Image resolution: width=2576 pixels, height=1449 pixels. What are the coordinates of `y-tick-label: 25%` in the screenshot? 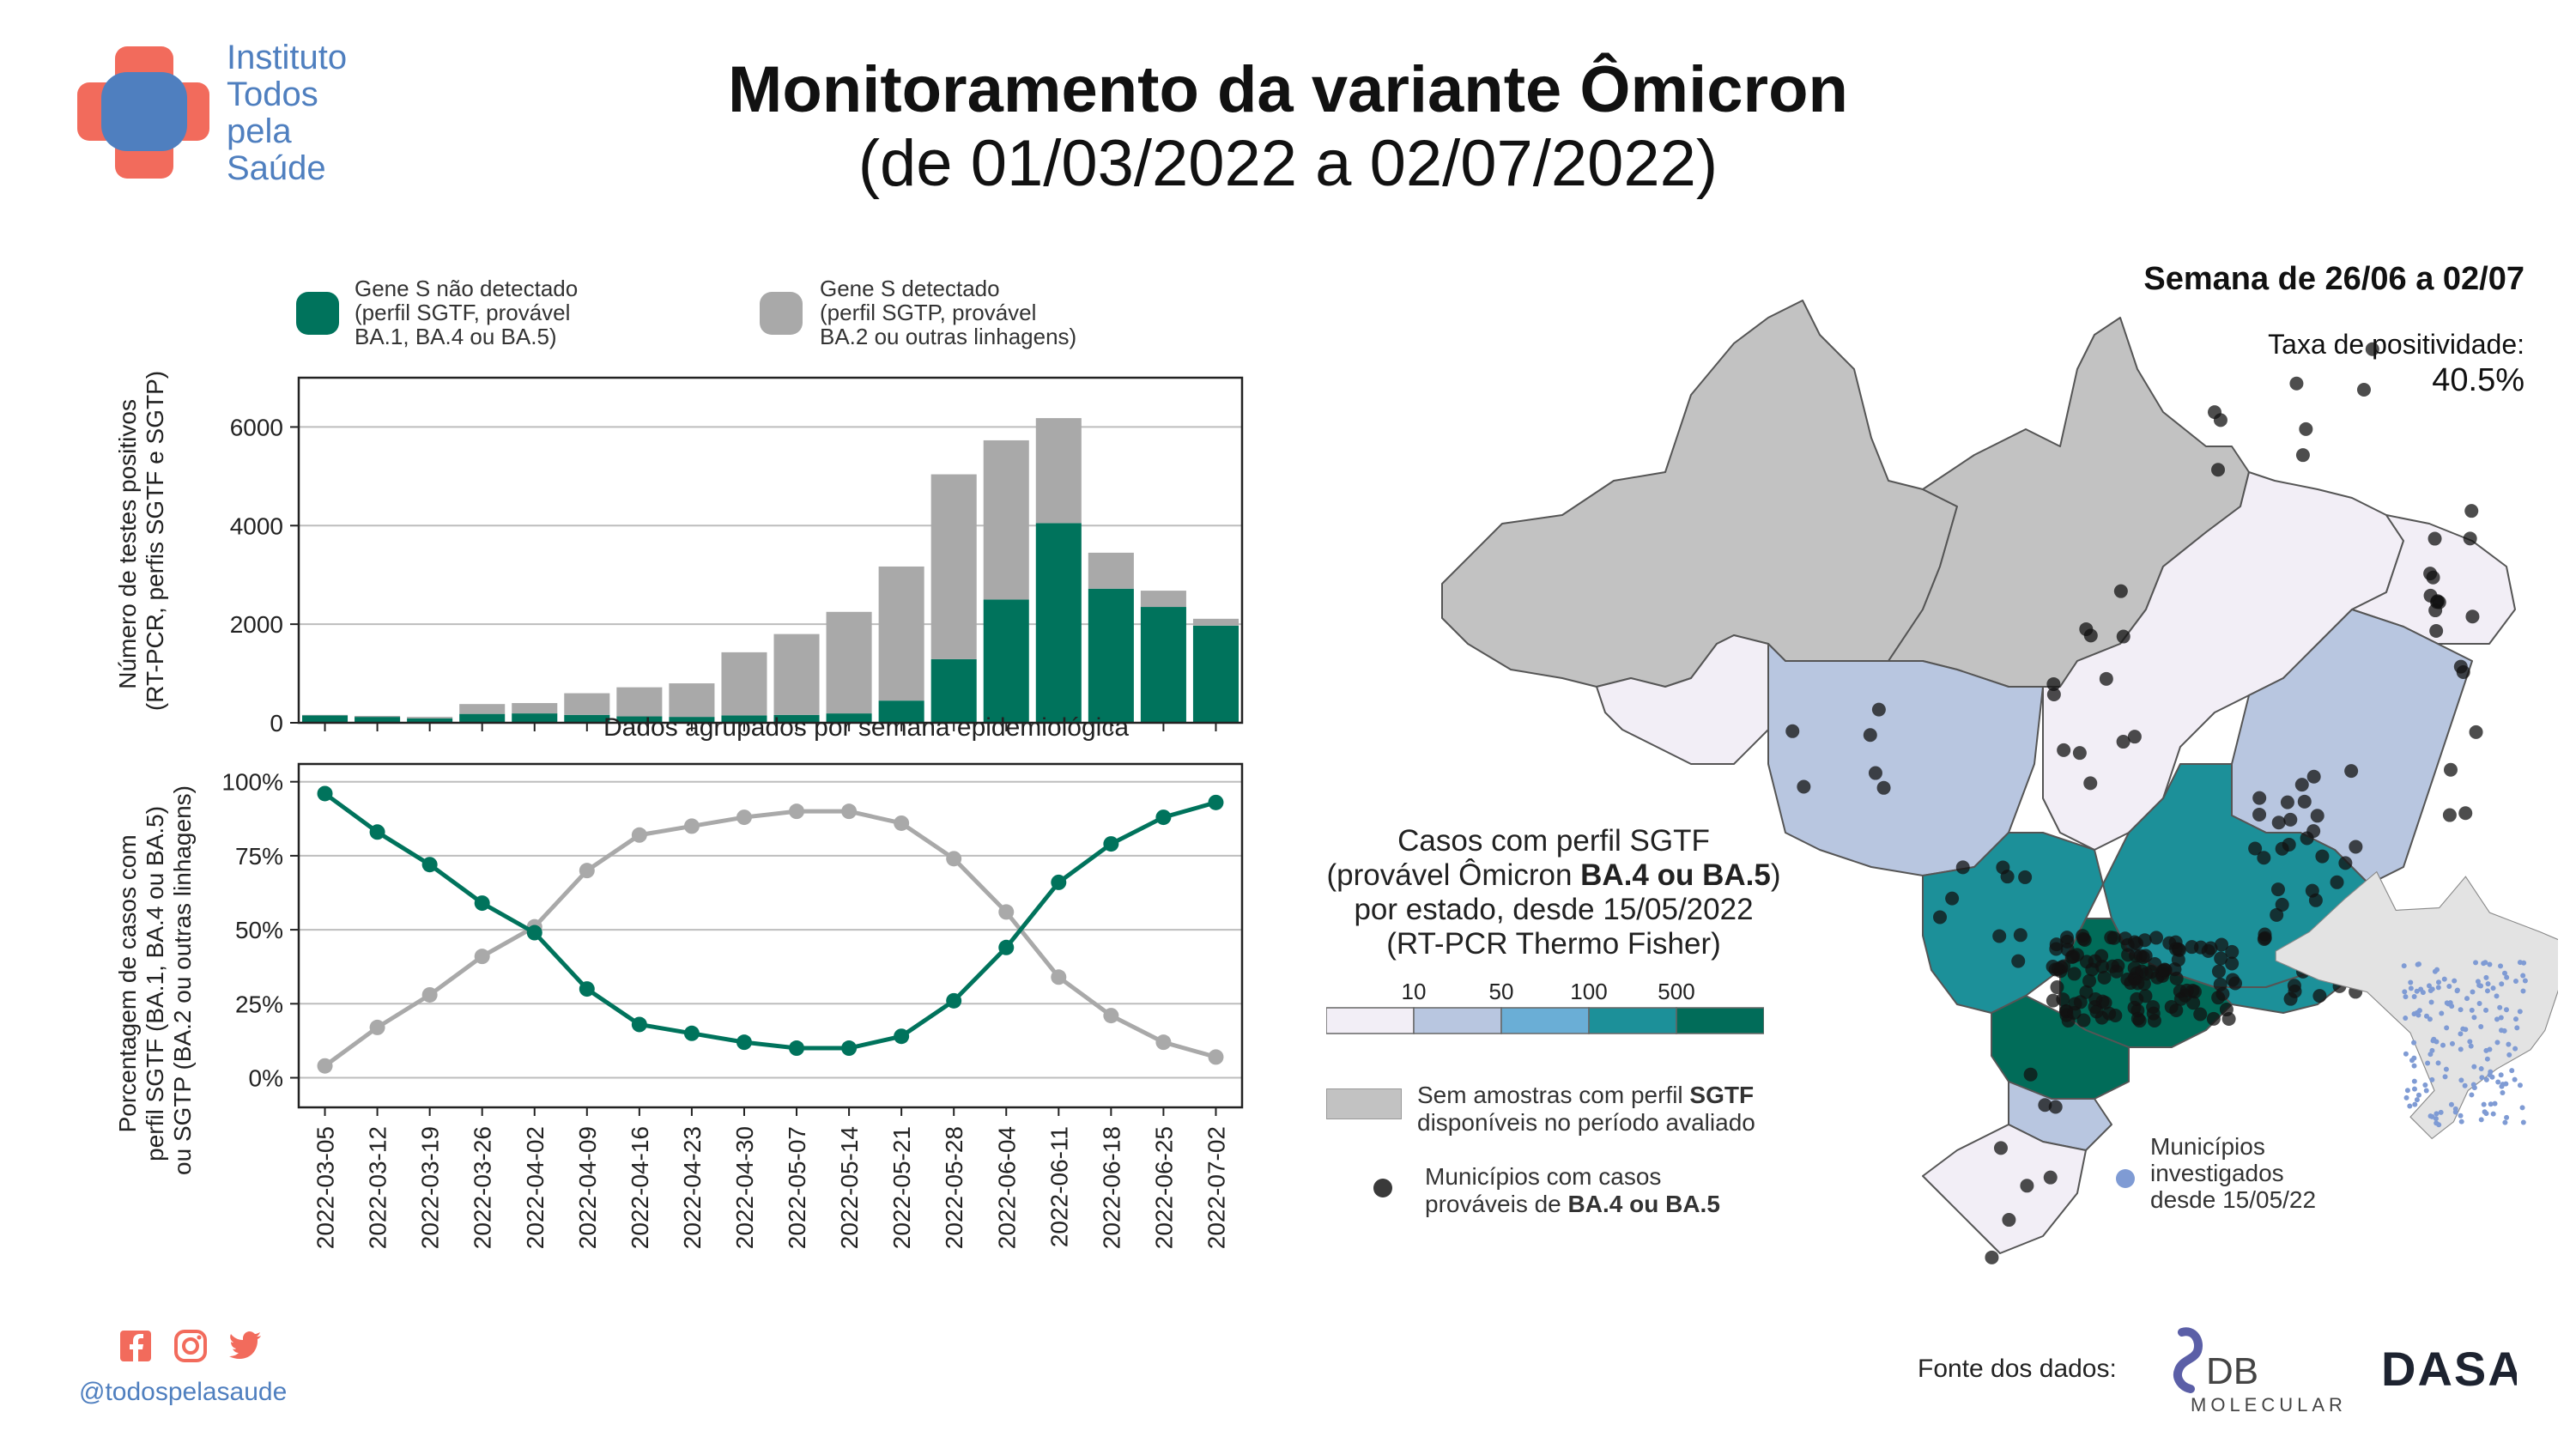 It's located at (259, 1004).